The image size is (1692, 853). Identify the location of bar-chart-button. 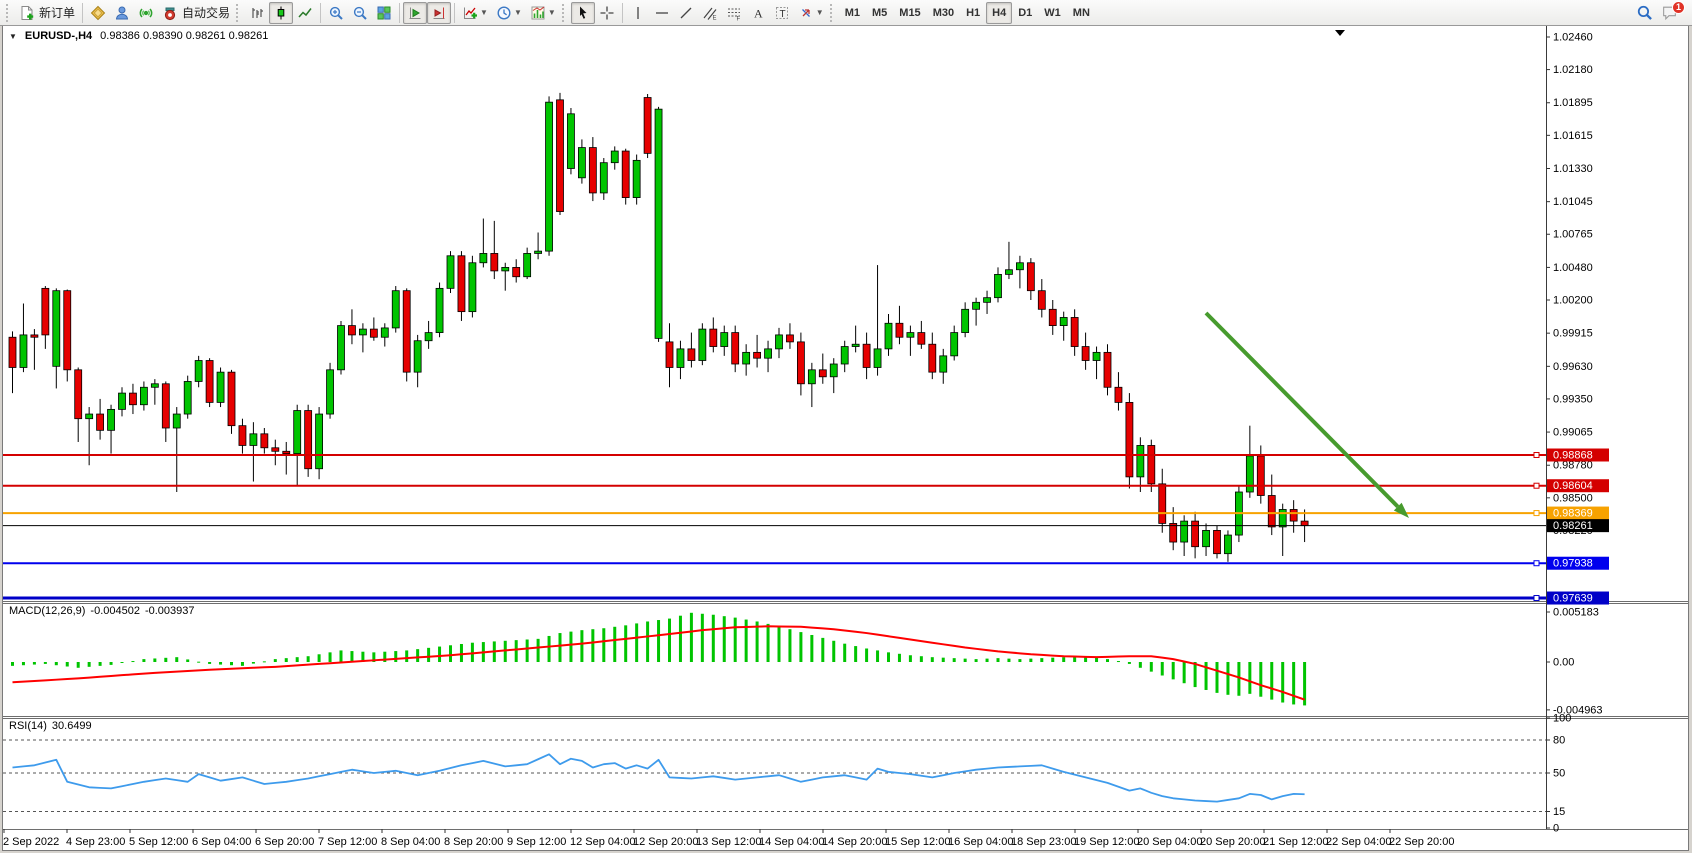
(257, 13).